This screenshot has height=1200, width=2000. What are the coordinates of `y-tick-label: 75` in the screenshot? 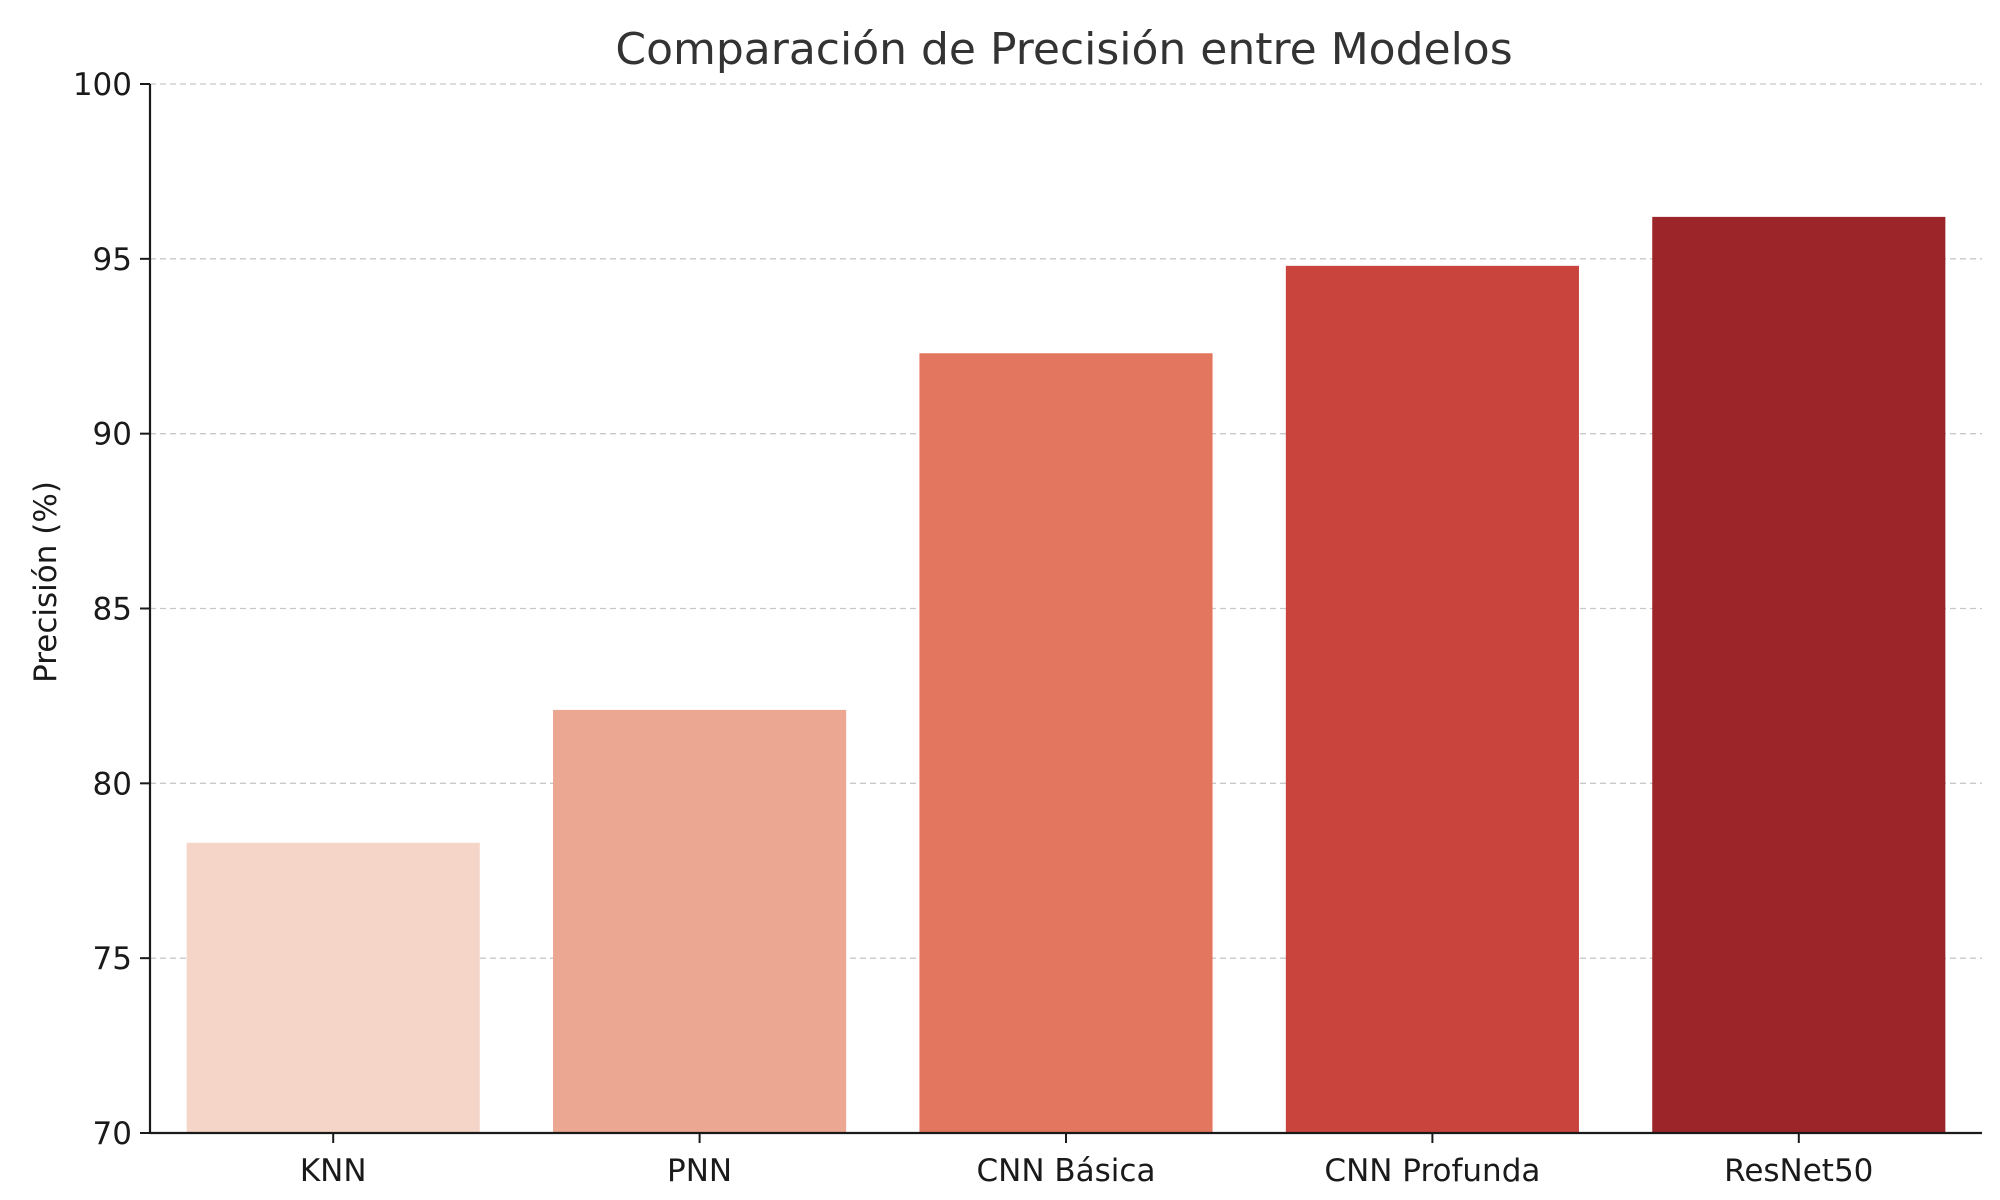 It's located at (112, 959).